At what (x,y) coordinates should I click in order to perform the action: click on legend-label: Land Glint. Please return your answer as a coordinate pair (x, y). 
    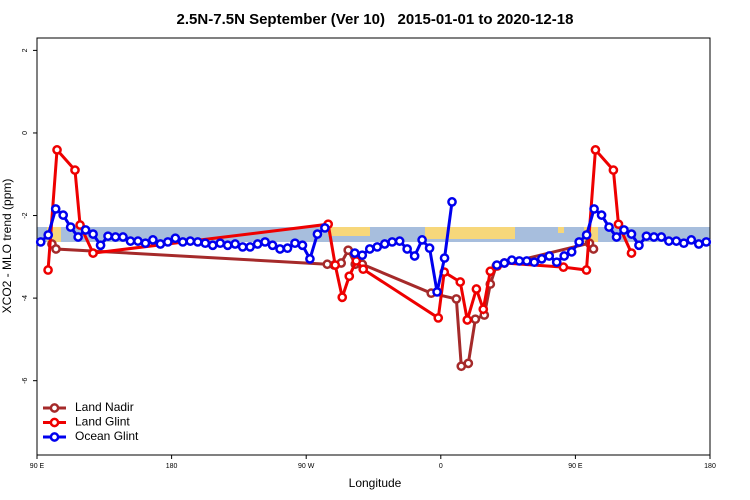
    Looking at the image, I should click on (102, 422).